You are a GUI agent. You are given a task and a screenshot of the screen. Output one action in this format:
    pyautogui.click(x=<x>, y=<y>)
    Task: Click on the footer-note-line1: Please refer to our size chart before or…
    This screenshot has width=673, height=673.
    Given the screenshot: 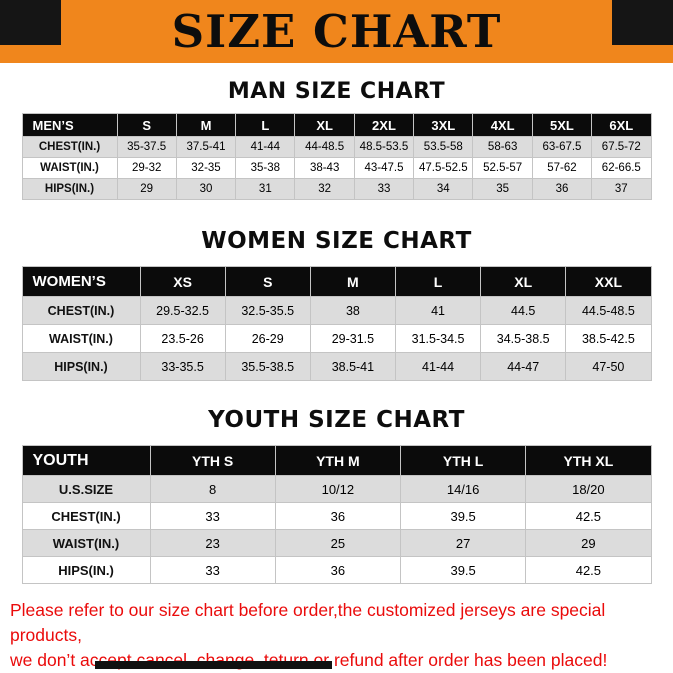 What is the action you would take?
    pyautogui.click(x=308, y=622)
    